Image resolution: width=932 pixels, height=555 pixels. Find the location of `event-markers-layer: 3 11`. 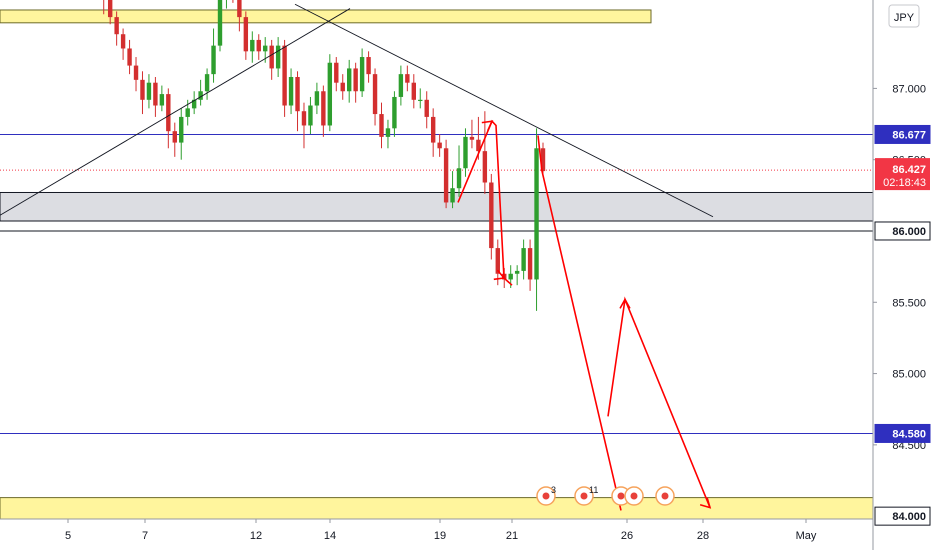

event-markers-layer: 3 11 is located at coordinates (605, 495).